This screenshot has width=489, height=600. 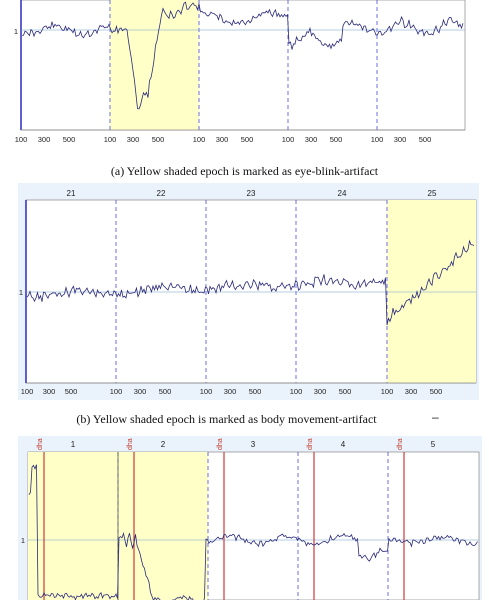 I want to click on event-label-c-0: dha, so click(x=40, y=444).